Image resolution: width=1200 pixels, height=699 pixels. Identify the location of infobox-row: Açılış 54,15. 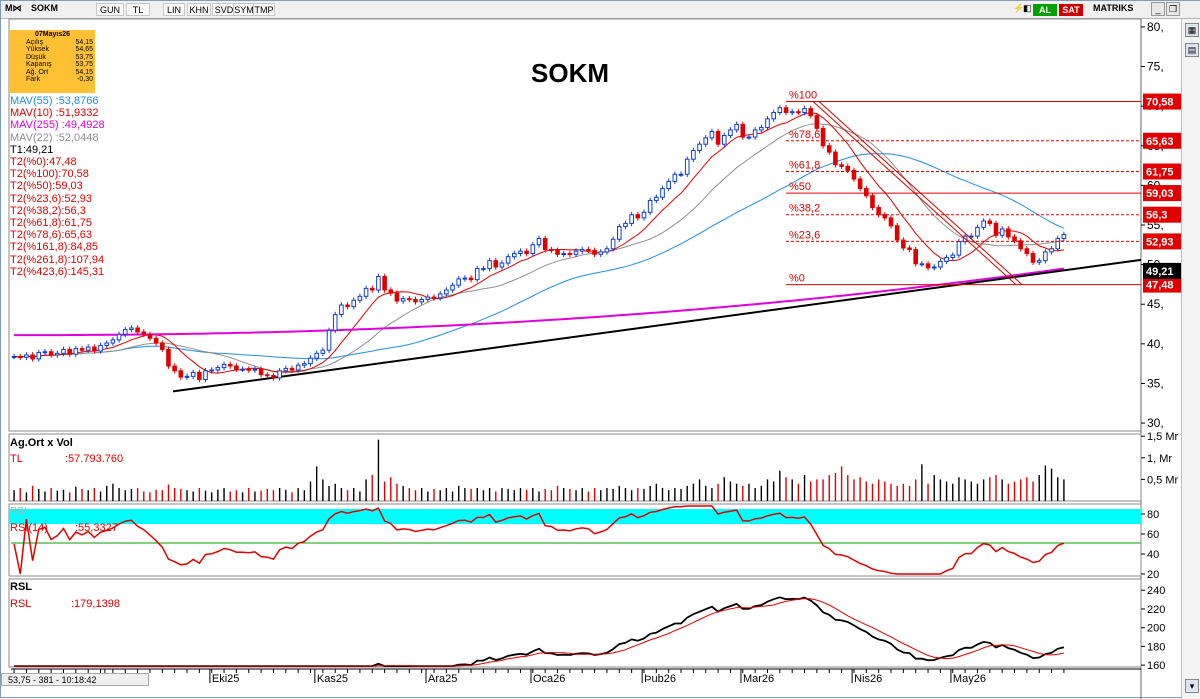
(52, 43).